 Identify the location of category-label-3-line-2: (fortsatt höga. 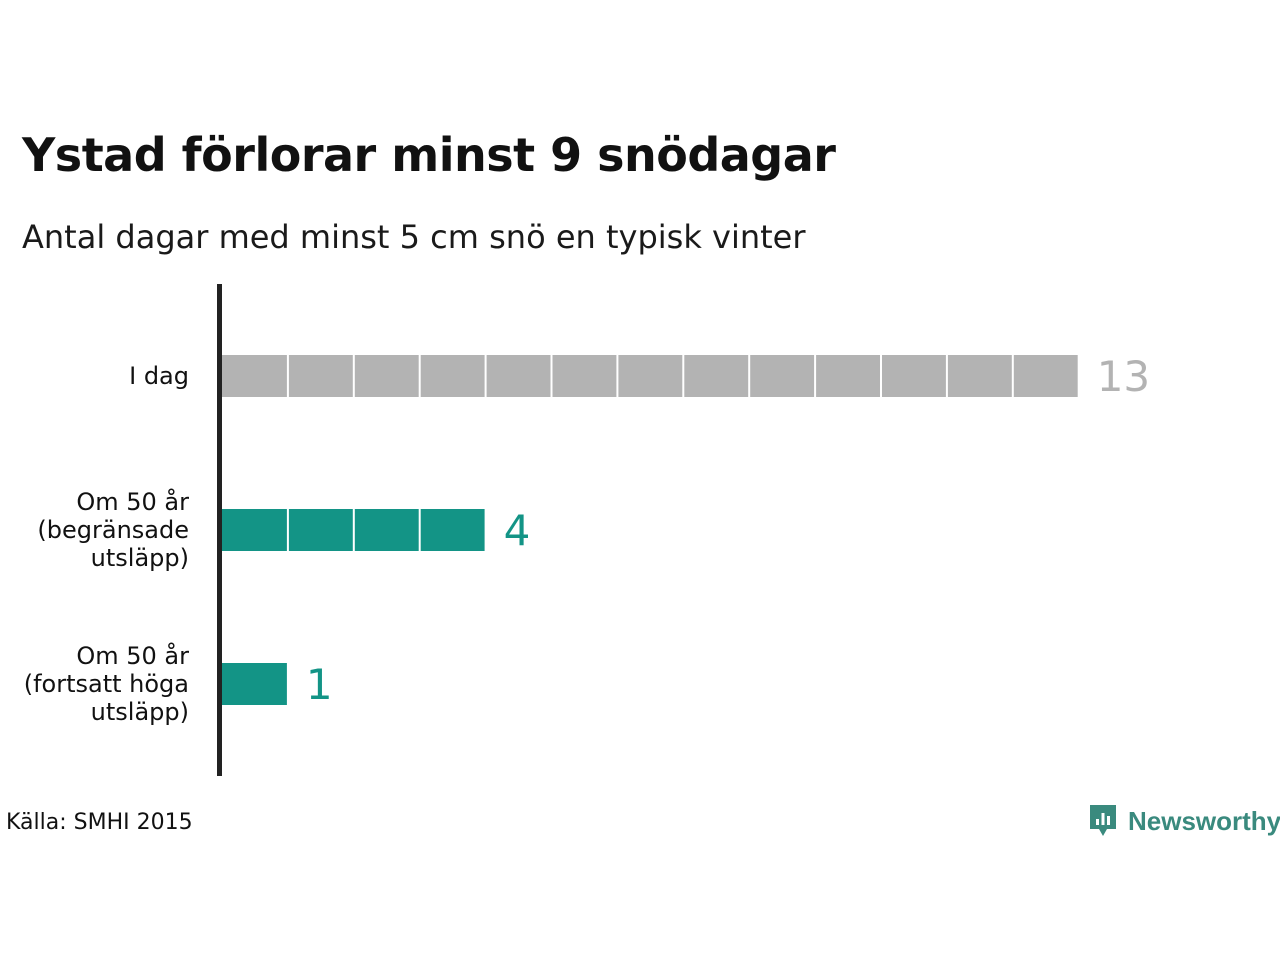
(106, 684).